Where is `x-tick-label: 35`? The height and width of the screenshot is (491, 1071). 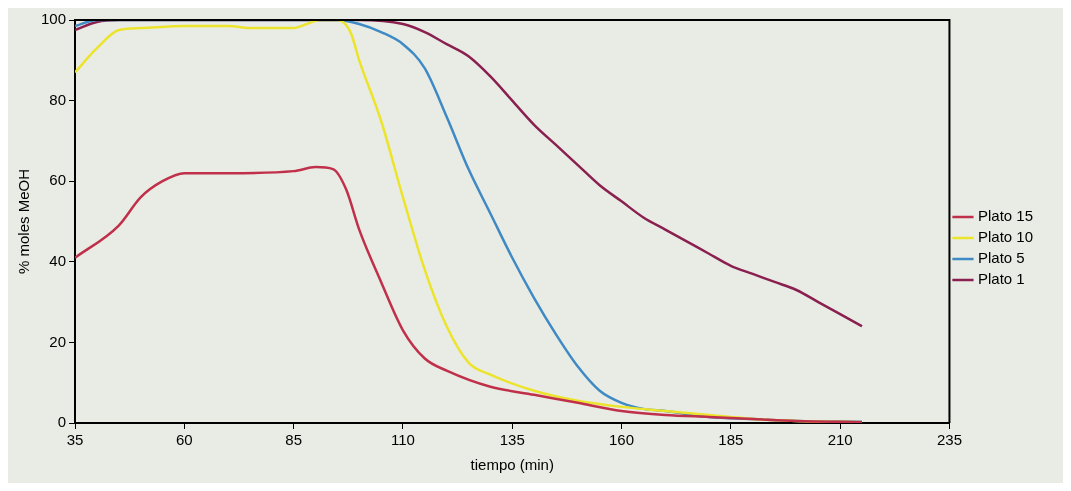 x-tick-label: 35 is located at coordinates (75, 440).